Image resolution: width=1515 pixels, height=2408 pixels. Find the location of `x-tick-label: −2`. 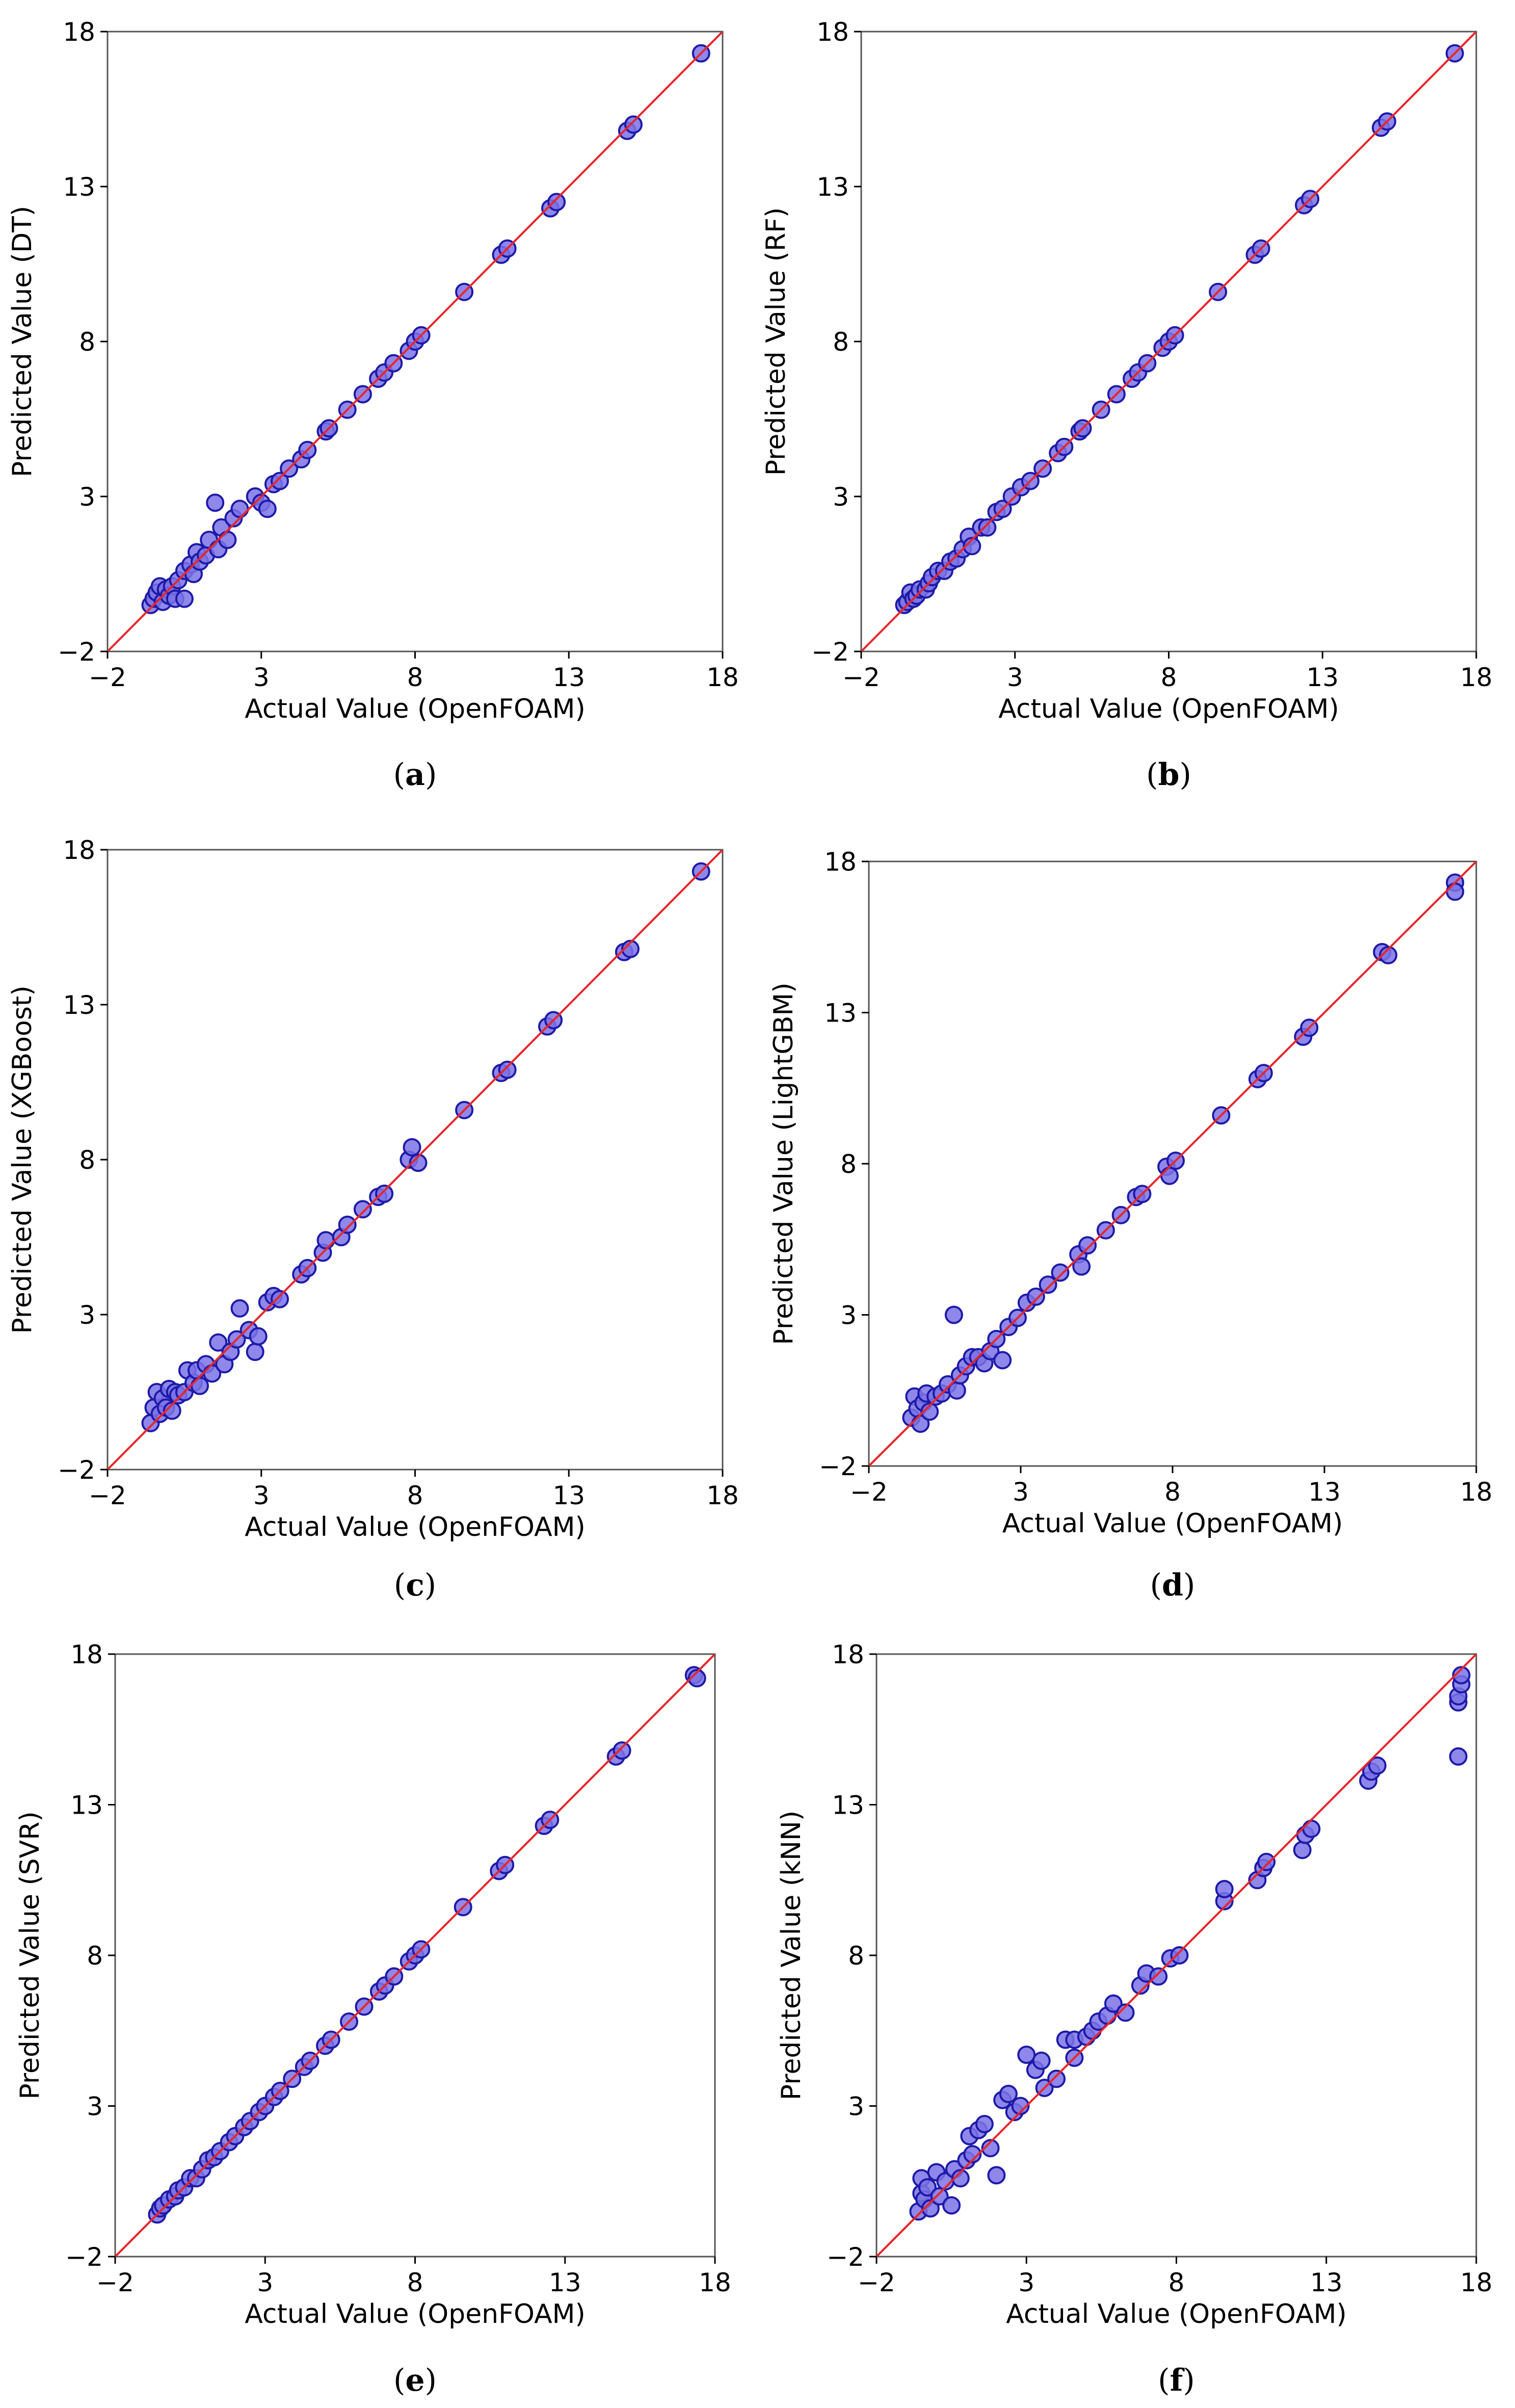

x-tick-label: −2 is located at coordinates (108, 677).